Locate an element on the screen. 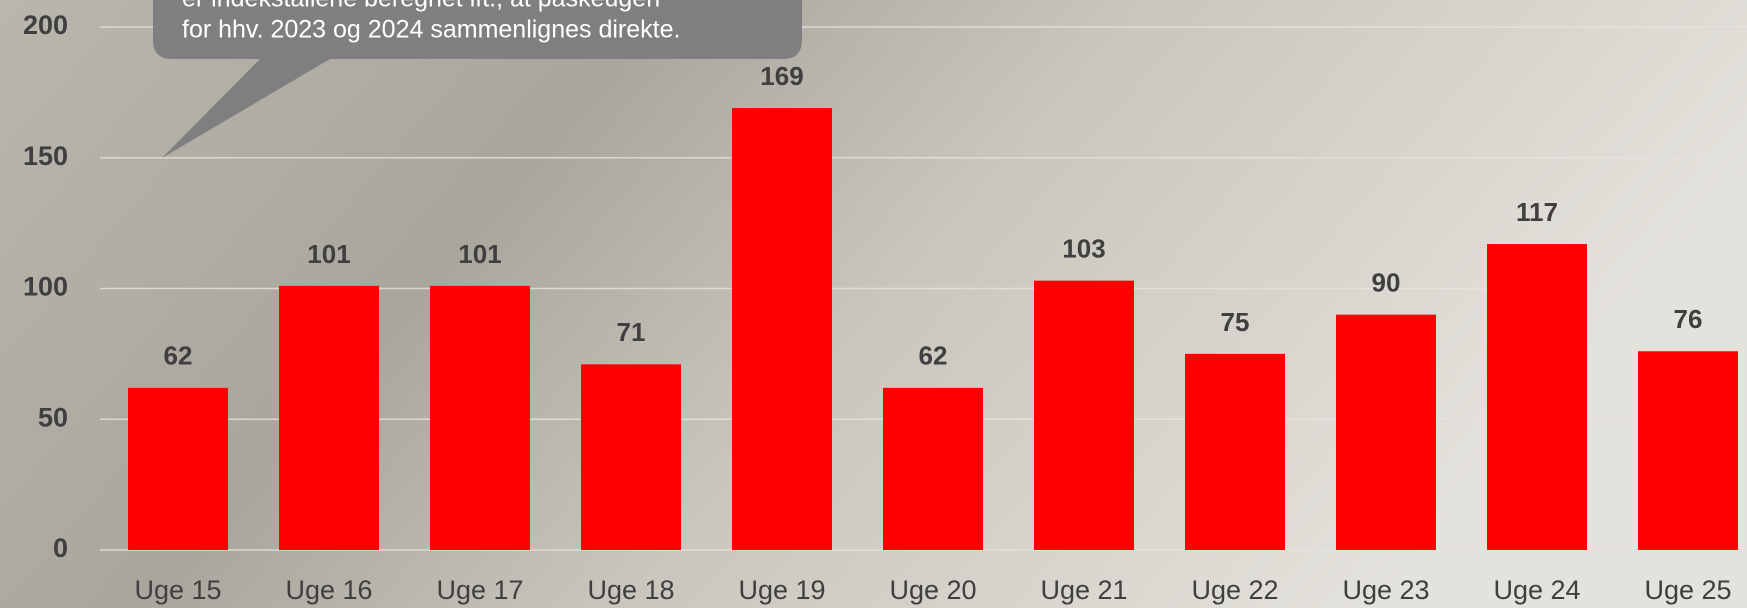 This screenshot has width=1747, height=608. x-tick-label: Uge 21 is located at coordinates (1083, 590).